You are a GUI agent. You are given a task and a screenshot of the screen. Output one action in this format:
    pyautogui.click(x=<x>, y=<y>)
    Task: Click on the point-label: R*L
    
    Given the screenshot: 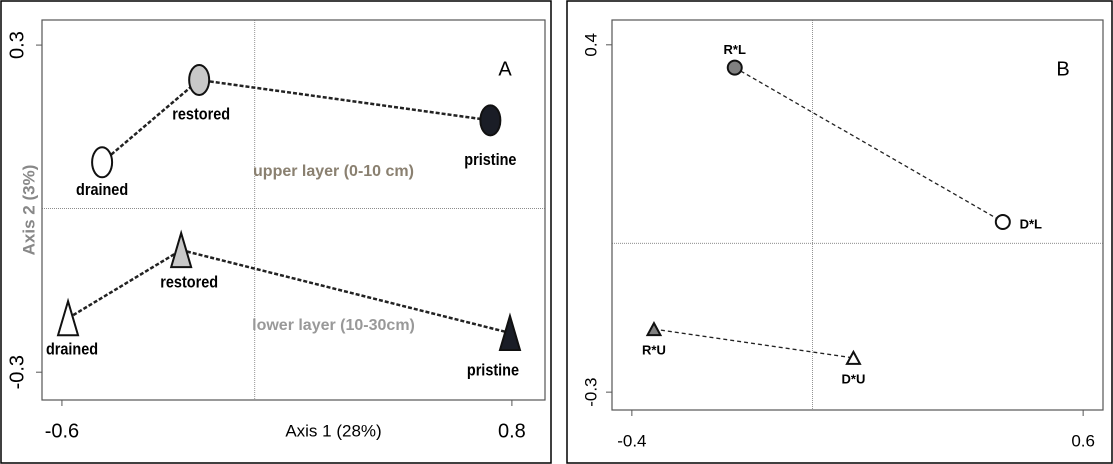 What is the action you would take?
    pyautogui.click(x=735, y=49)
    